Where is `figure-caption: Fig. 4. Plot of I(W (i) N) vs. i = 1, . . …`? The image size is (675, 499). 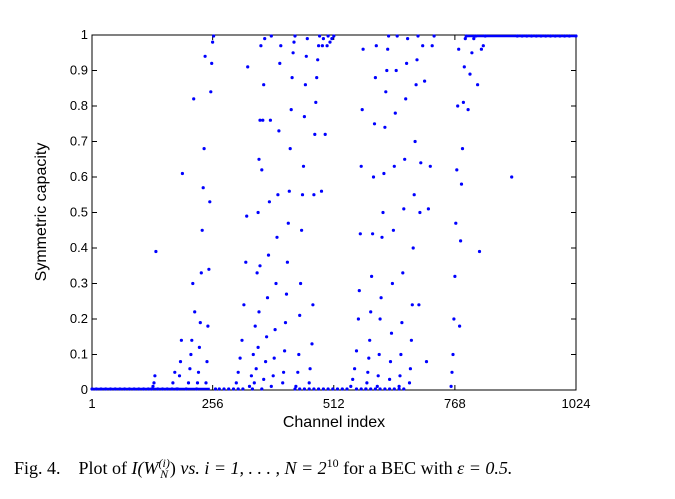 figure-caption: Fig. 4. Plot of I(W (i) N) vs. i = 1, . . … is located at coordinates (341, 468).